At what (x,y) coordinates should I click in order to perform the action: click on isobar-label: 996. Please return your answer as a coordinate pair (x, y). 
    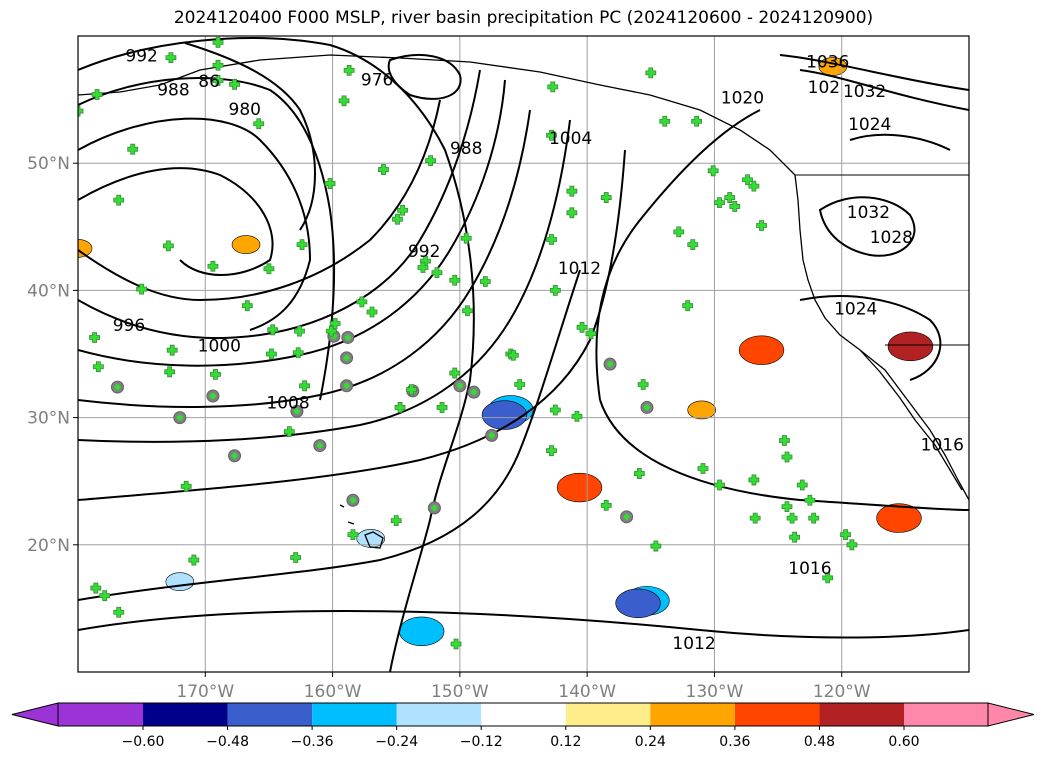
    Looking at the image, I should click on (129, 326).